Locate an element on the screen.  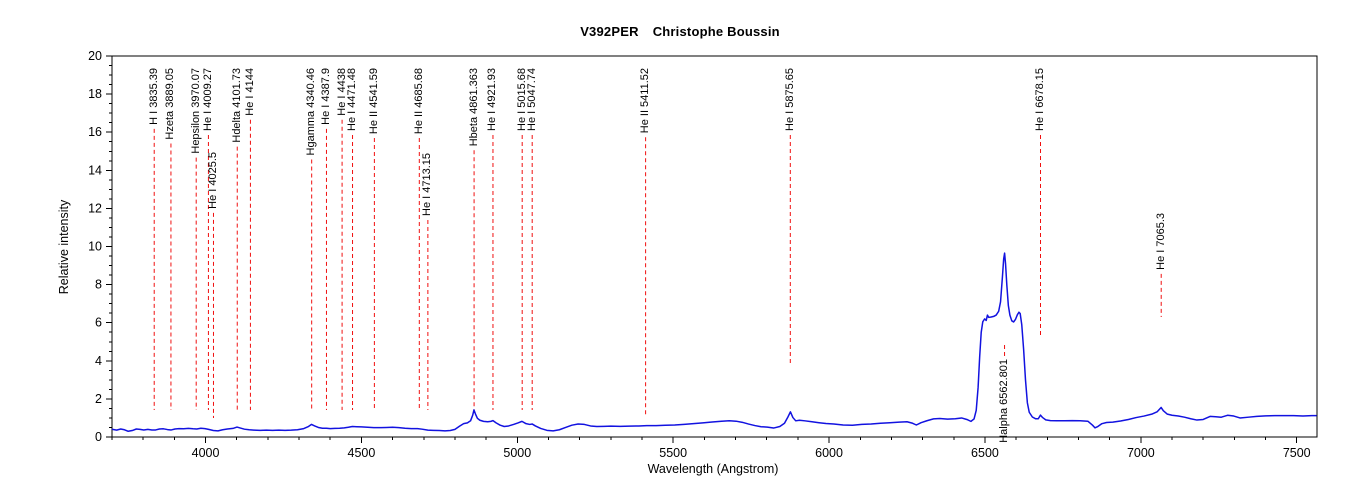
spectral-line-label: Hdelta 4101.73 is located at coordinates (236, 105).